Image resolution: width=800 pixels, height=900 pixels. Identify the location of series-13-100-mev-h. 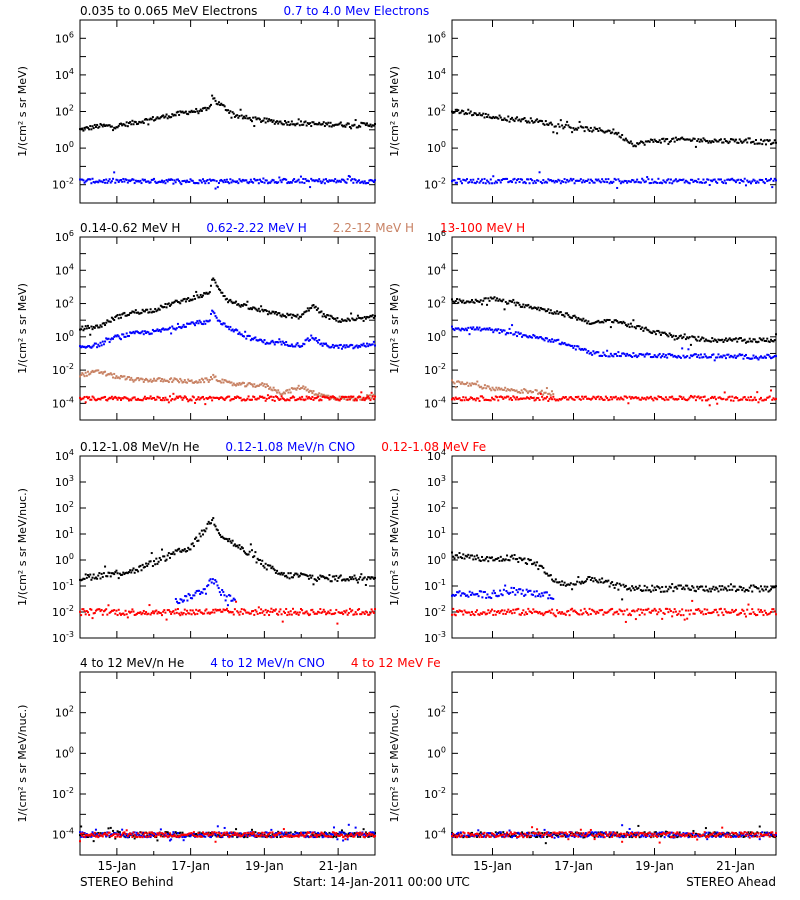
(614, 398).